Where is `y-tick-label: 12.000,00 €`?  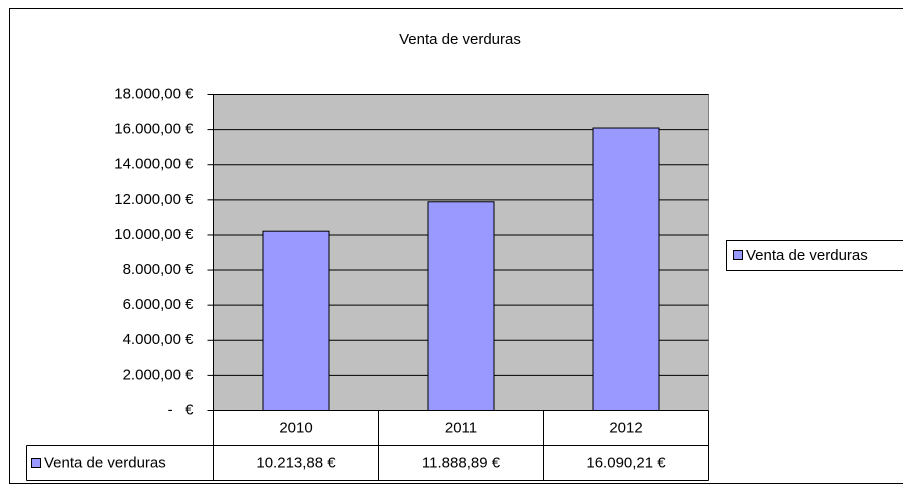 y-tick-label: 12.000,00 € is located at coordinates (154, 199).